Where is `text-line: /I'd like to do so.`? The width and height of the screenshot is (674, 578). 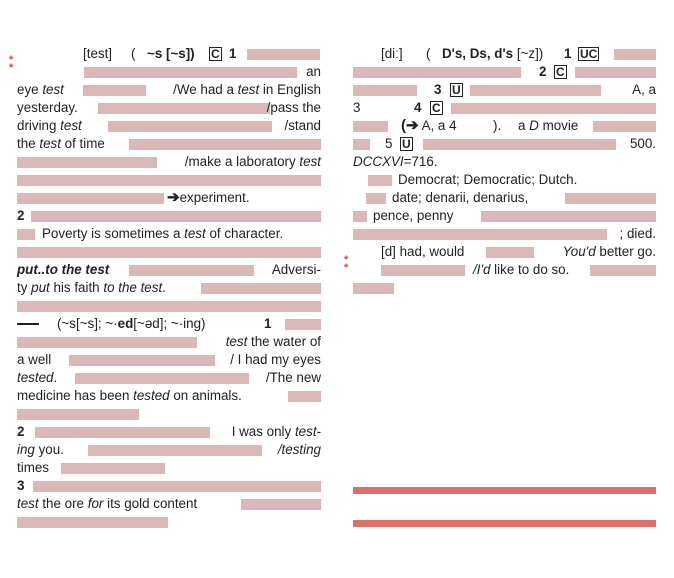 text-line: /I'd like to do so. is located at coordinates (504, 270).